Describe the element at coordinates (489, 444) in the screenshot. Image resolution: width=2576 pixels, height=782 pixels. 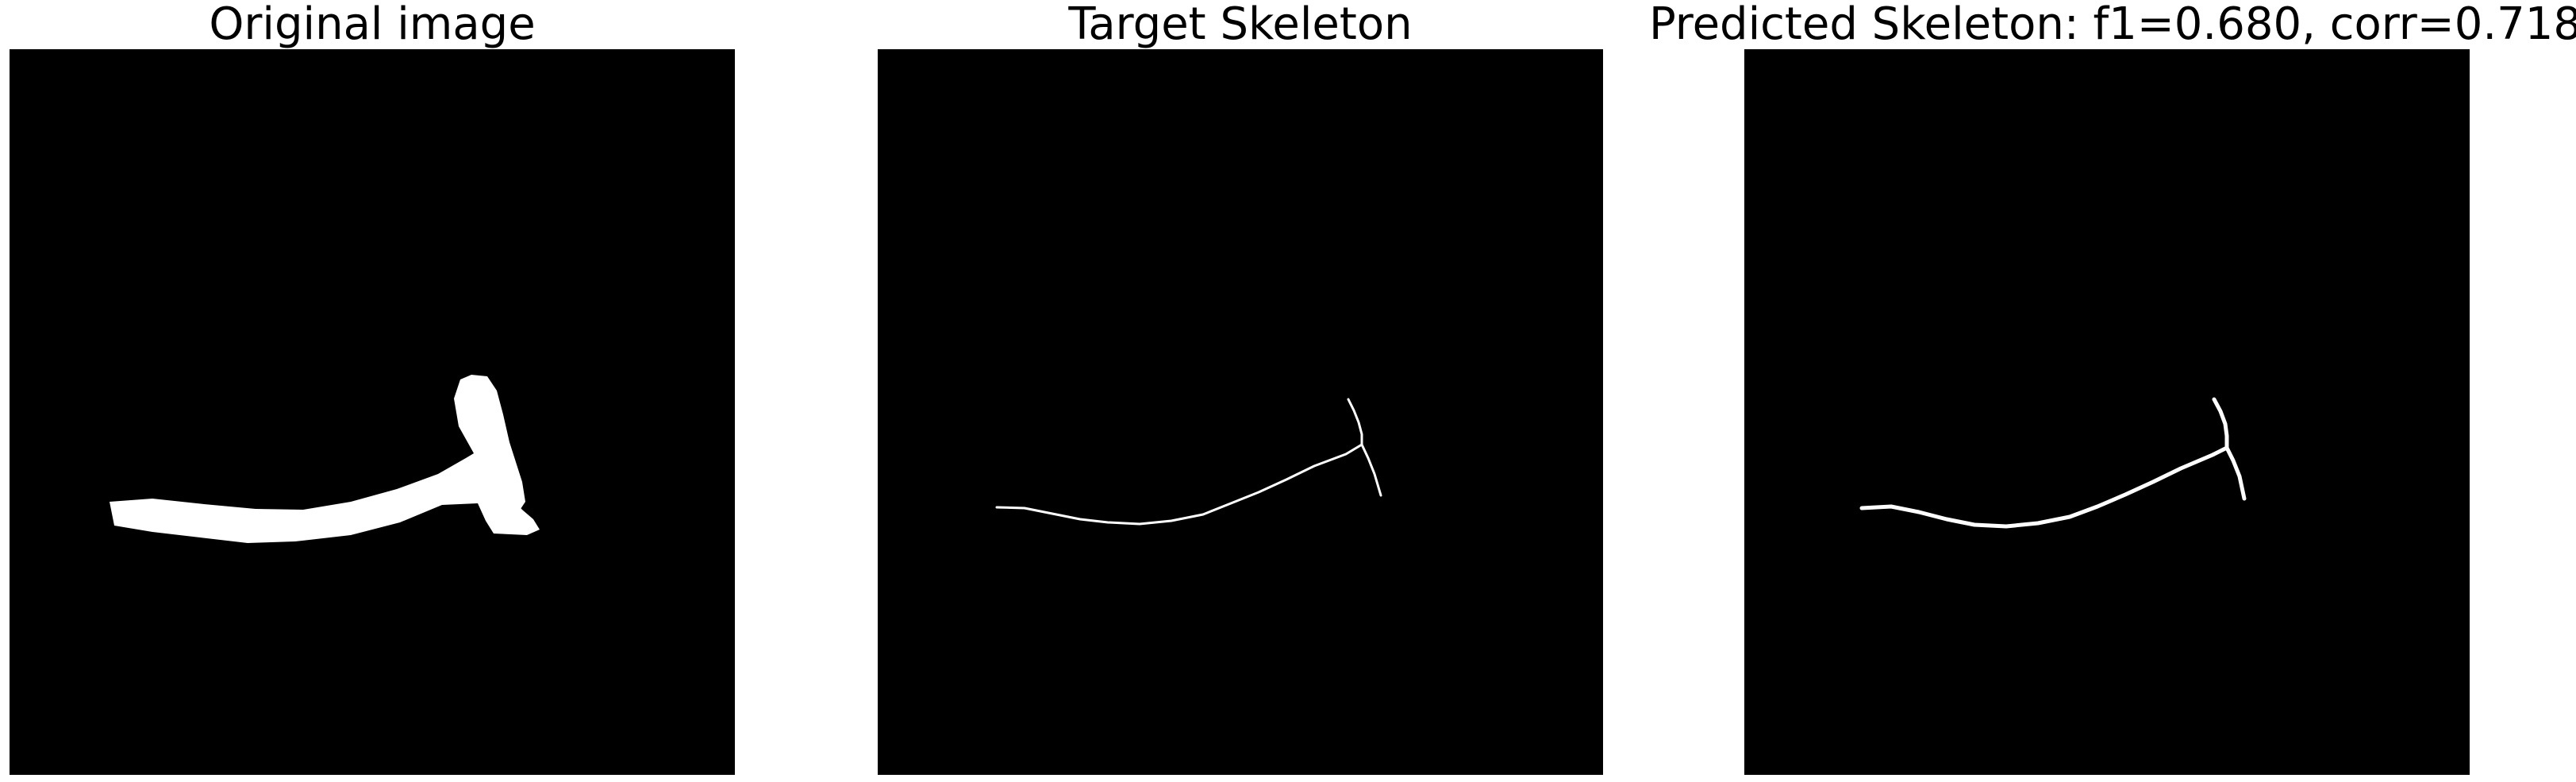
I see `original-stroke-knob` at that location.